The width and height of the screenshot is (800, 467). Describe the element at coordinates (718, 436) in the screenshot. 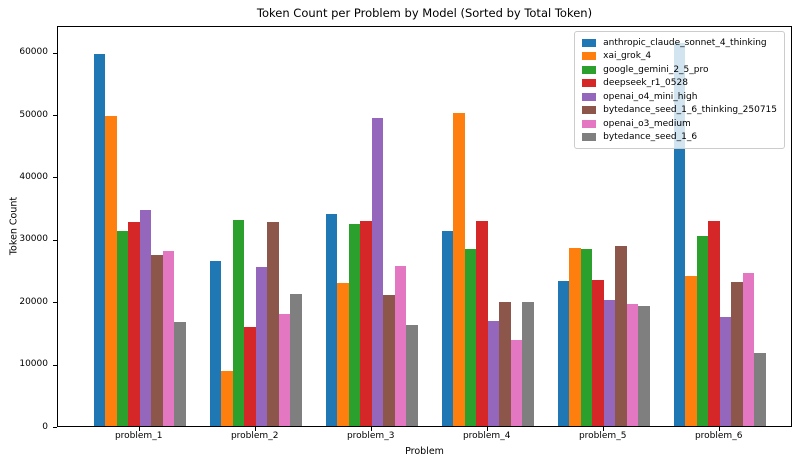

I see `x-tick-label: problem_6` at that location.